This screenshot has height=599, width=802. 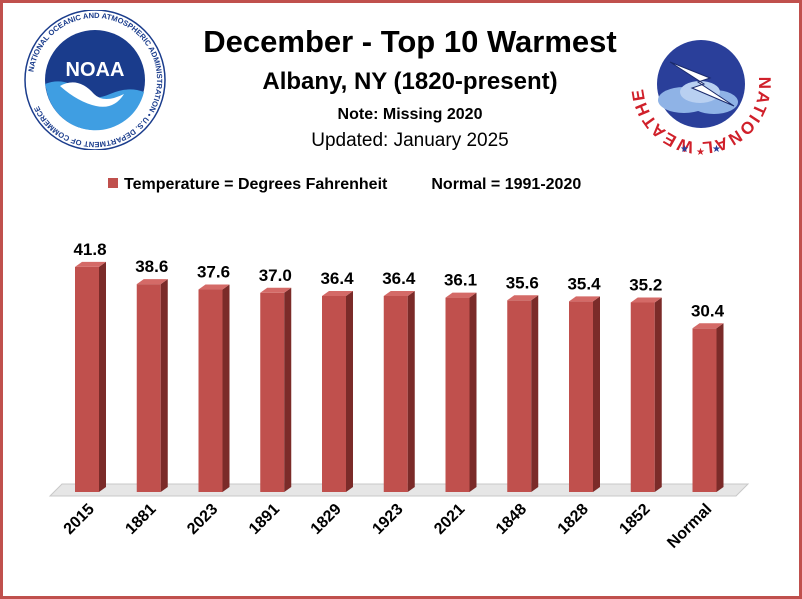 I want to click on x-tick-label: 2021, so click(x=449, y=519).